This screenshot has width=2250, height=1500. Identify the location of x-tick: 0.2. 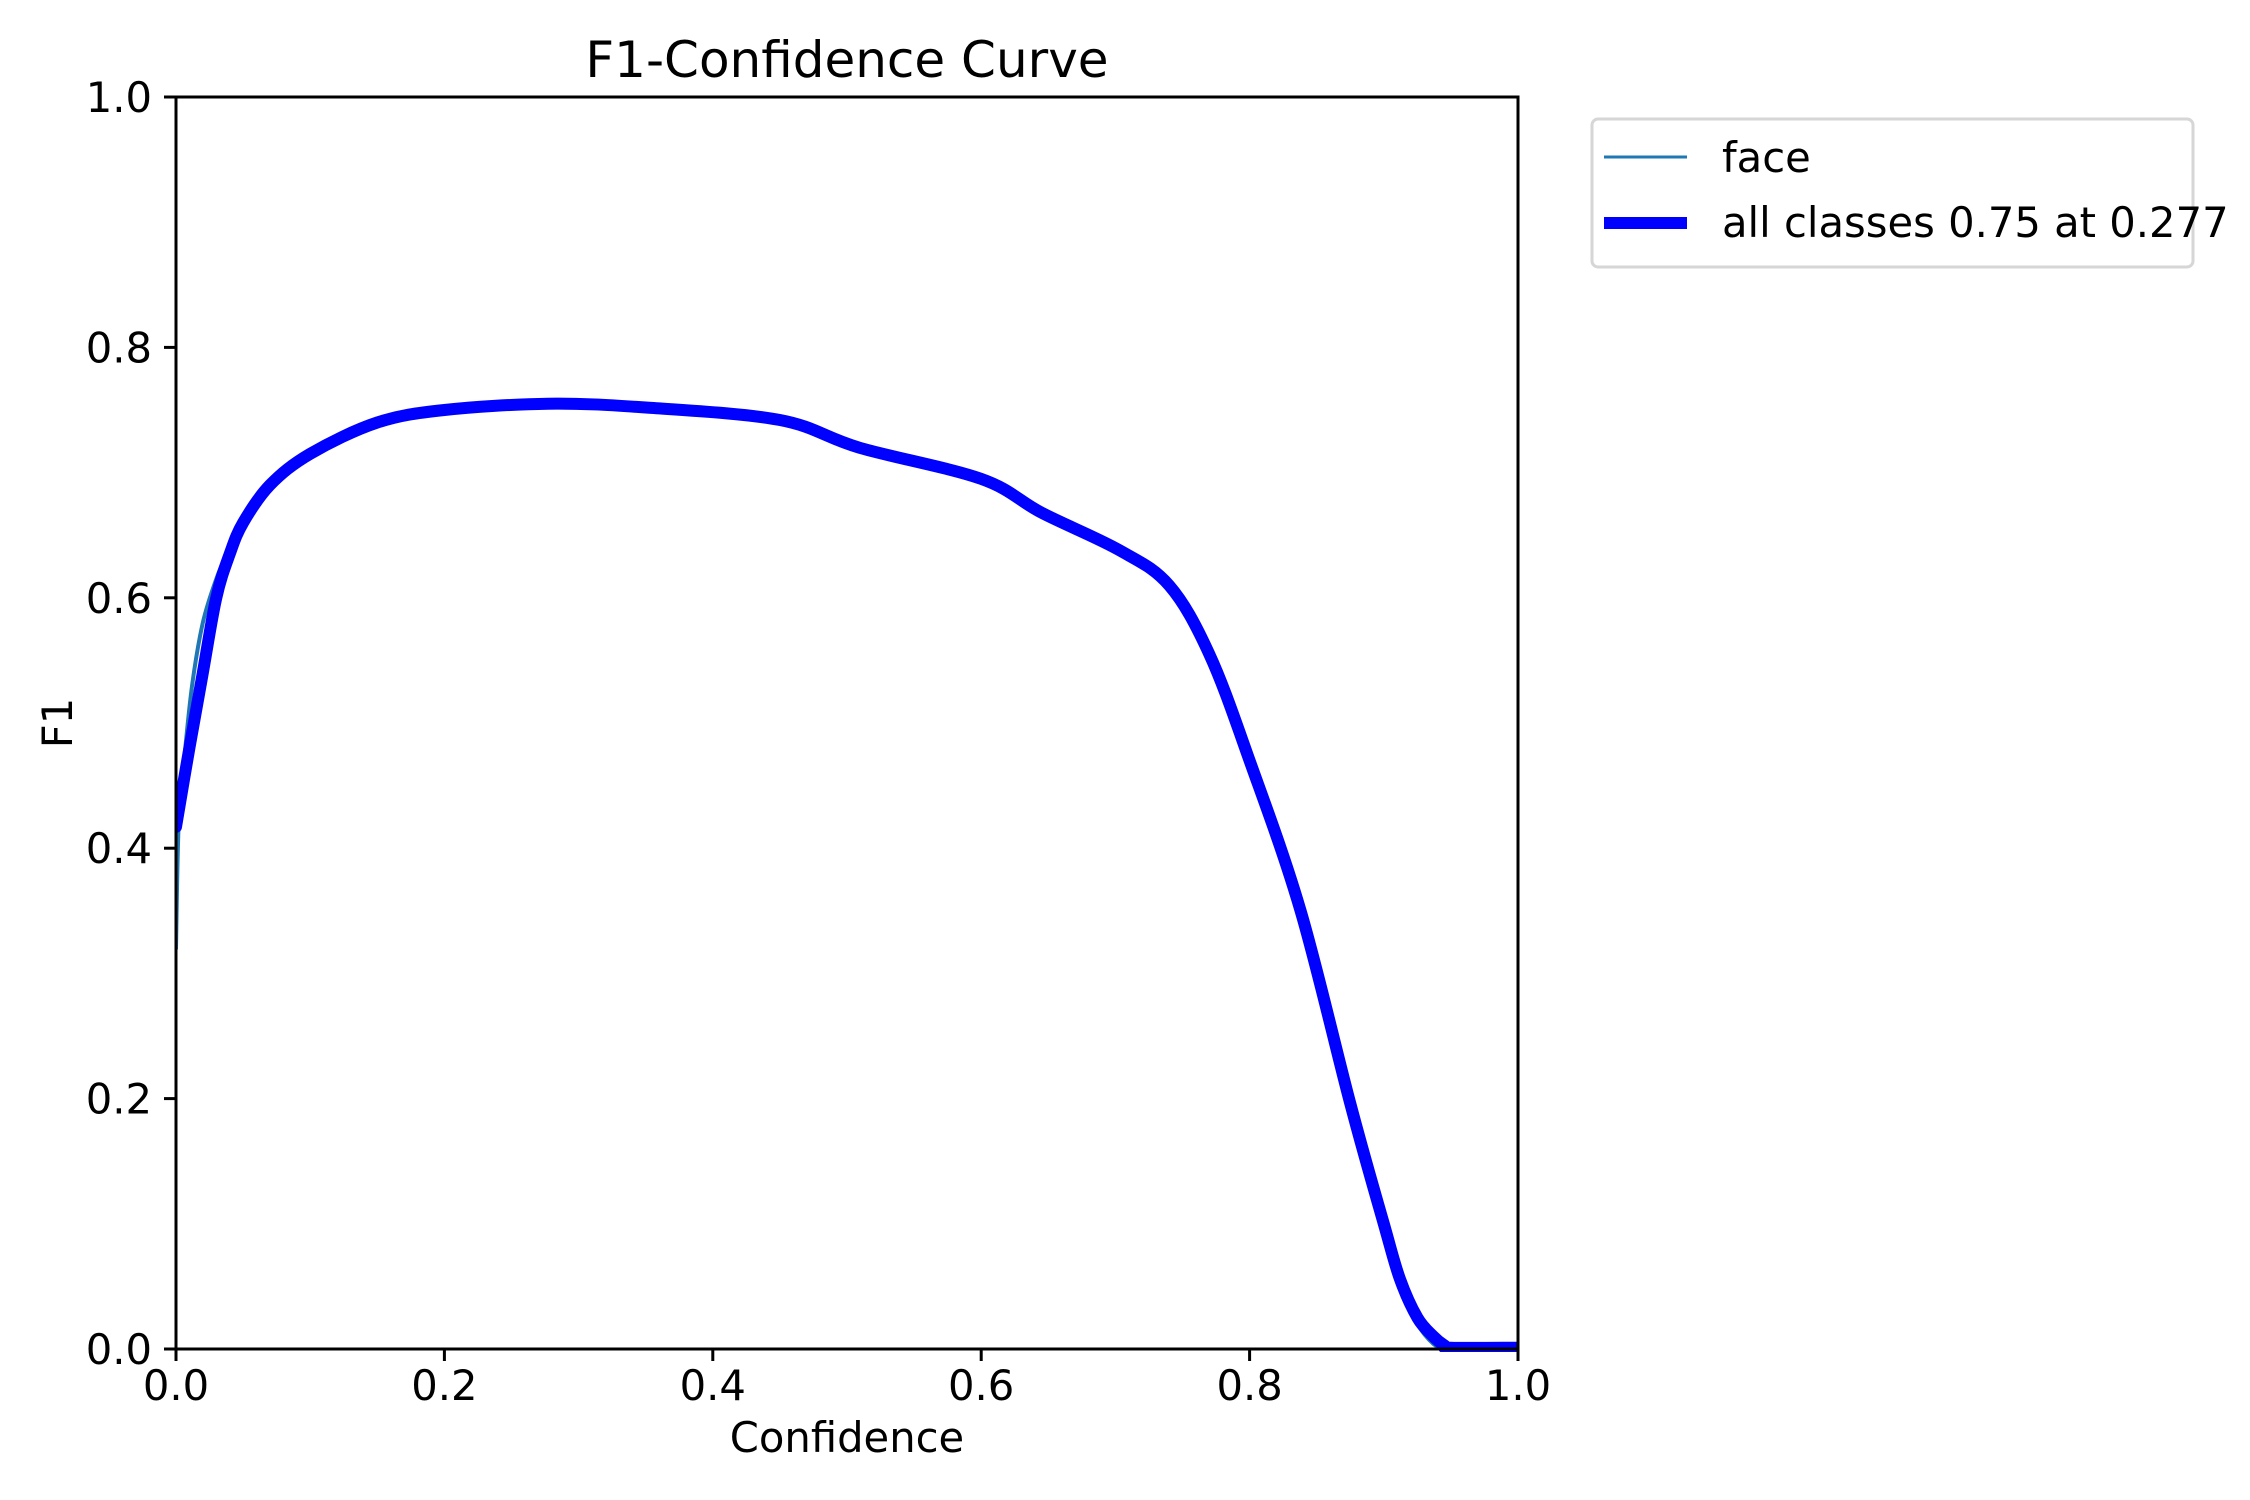
(444, 1379).